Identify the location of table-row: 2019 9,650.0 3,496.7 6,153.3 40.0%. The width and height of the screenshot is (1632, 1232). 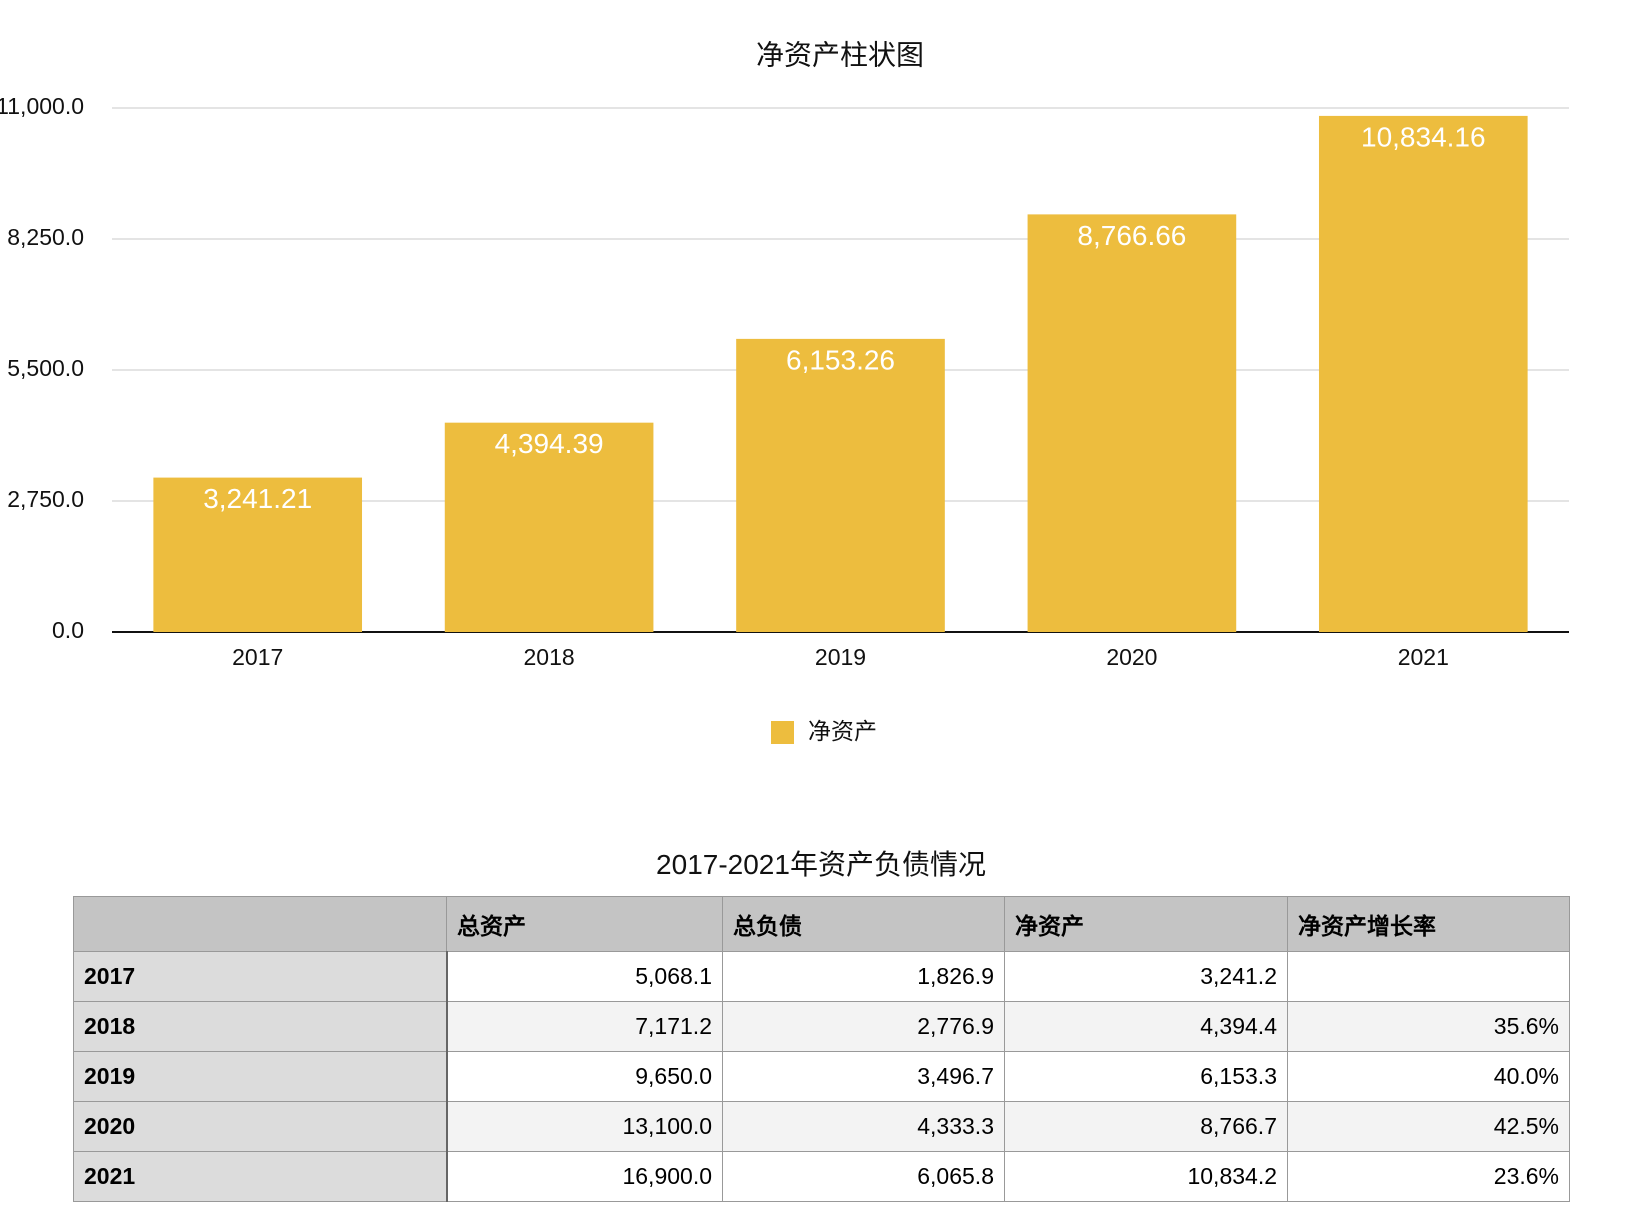
(821, 1076).